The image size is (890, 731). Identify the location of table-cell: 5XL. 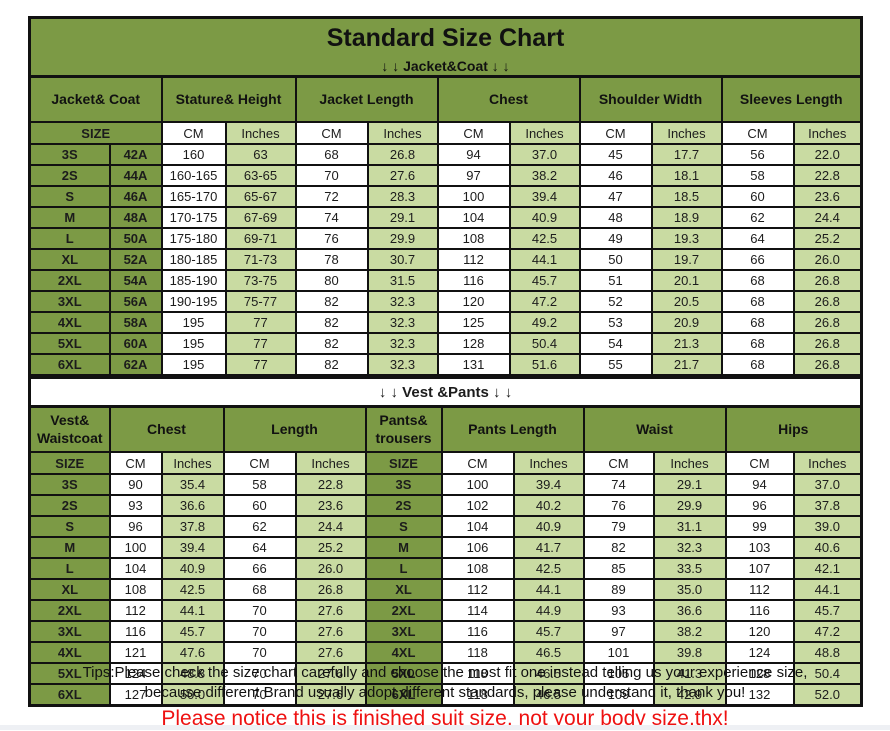
(69, 673).